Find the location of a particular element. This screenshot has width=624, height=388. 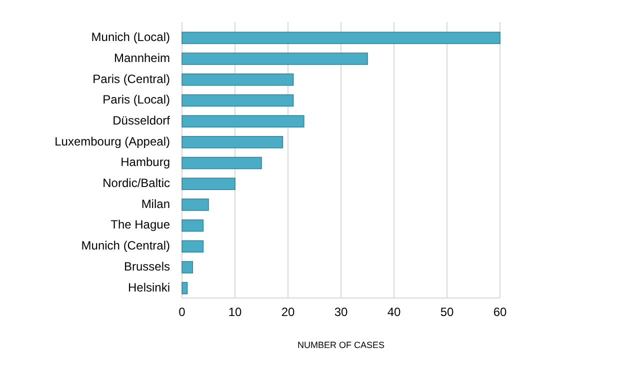

y-tick-label: Luxembourg (Appeal) is located at coordinates (112, 141).